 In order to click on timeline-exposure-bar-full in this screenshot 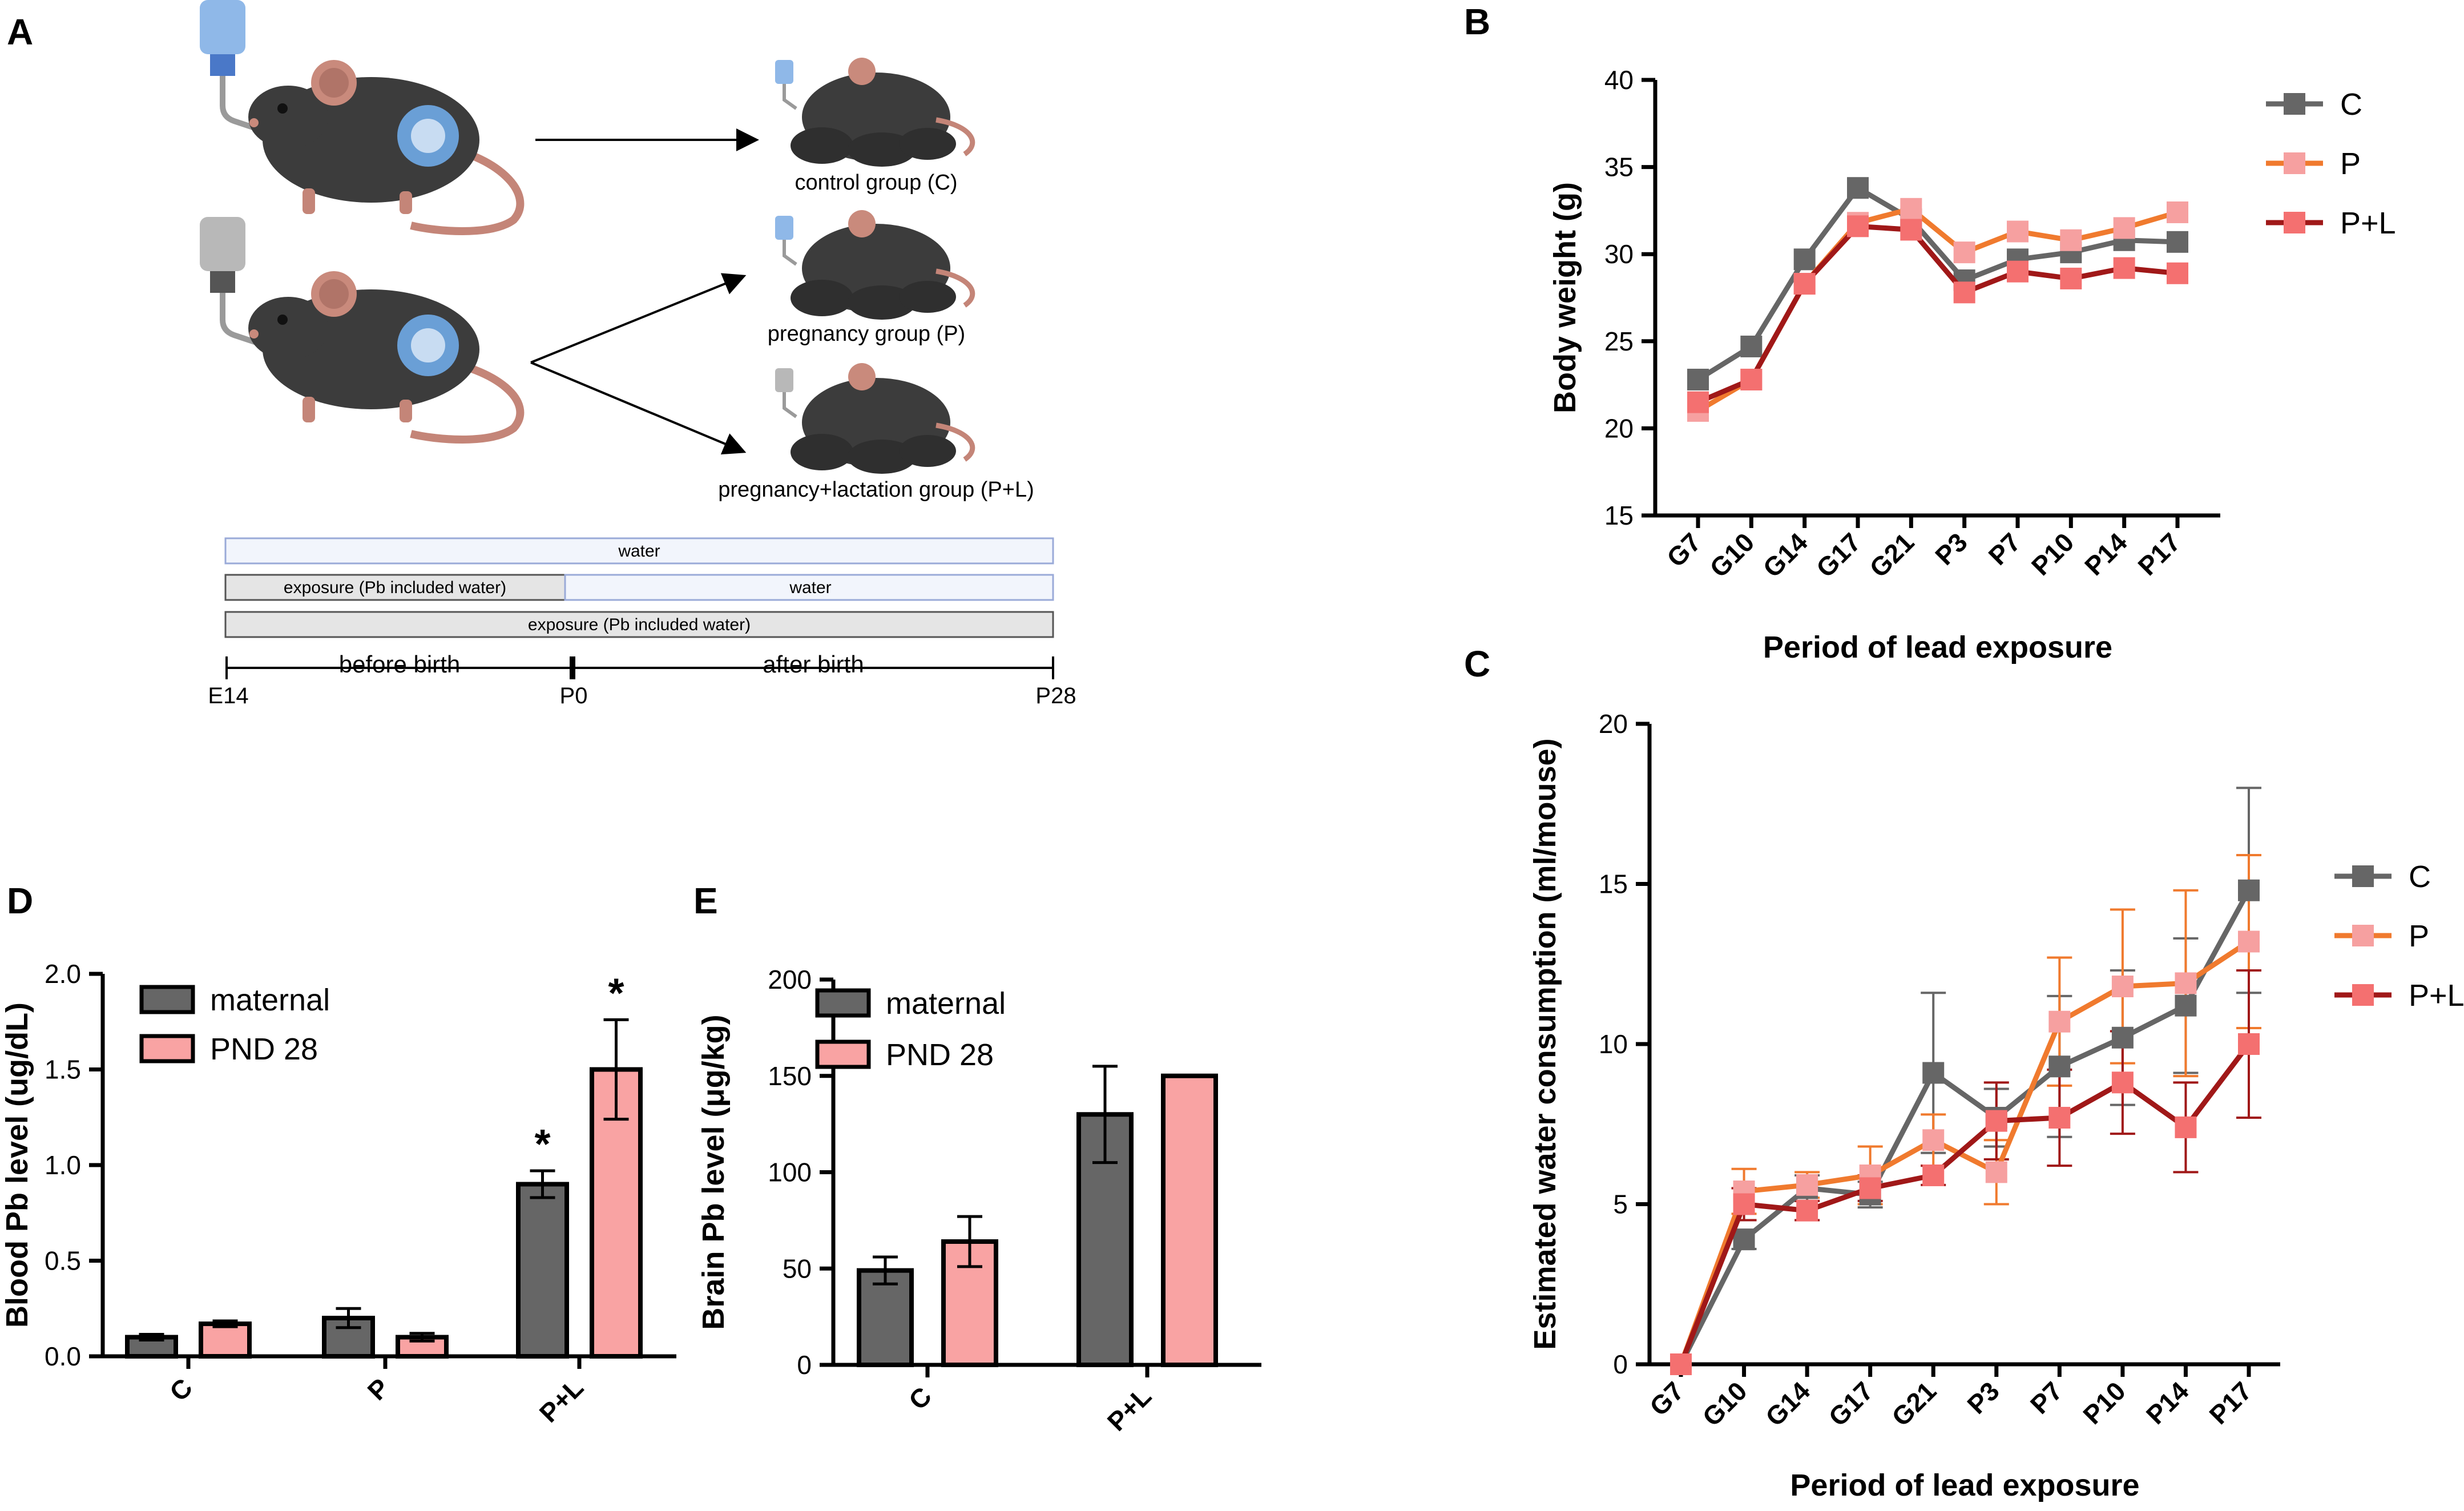, I will do `click(639, 624)`.